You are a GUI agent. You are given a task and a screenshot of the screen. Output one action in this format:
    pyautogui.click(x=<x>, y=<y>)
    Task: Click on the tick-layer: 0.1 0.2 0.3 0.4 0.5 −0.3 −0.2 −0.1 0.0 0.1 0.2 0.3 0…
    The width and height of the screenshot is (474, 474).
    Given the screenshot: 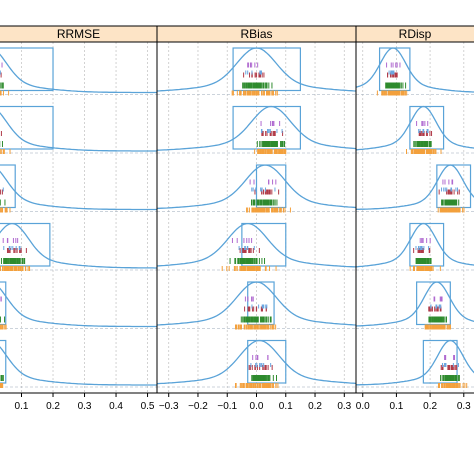 What is the action you would take?
    pyautogui.click(x=243, y=402)
    